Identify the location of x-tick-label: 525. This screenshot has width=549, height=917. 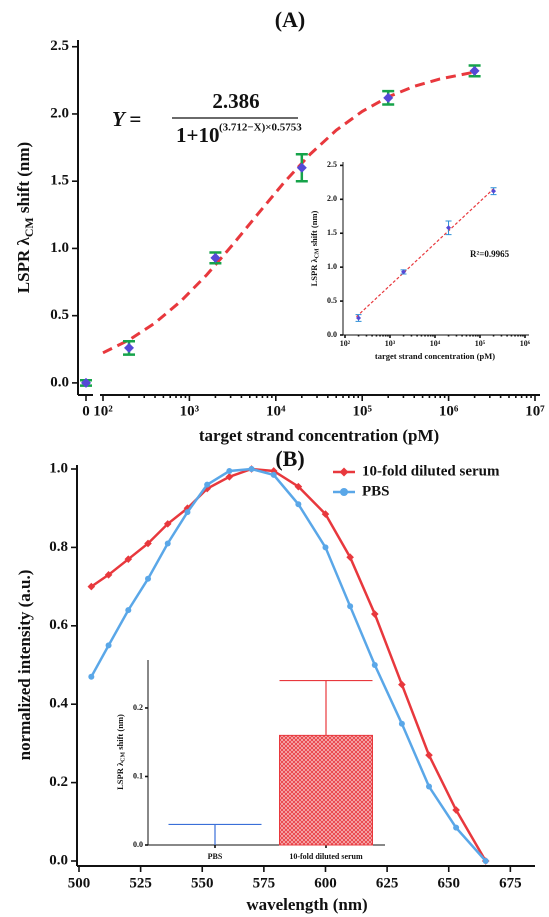
(140, 883).